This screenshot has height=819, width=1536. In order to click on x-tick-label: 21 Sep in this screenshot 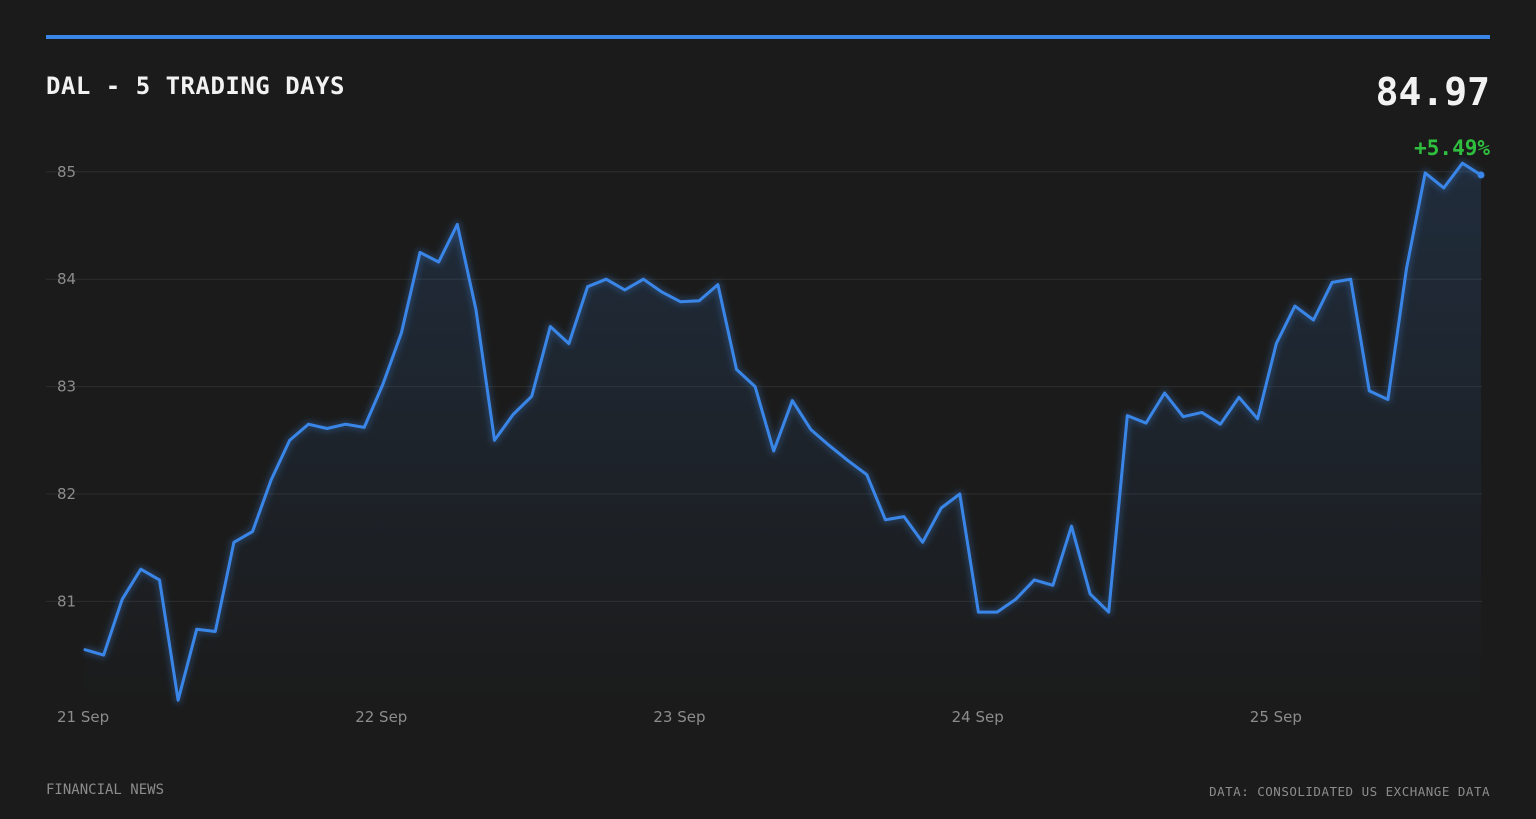, I will do `click(83, 717)`.